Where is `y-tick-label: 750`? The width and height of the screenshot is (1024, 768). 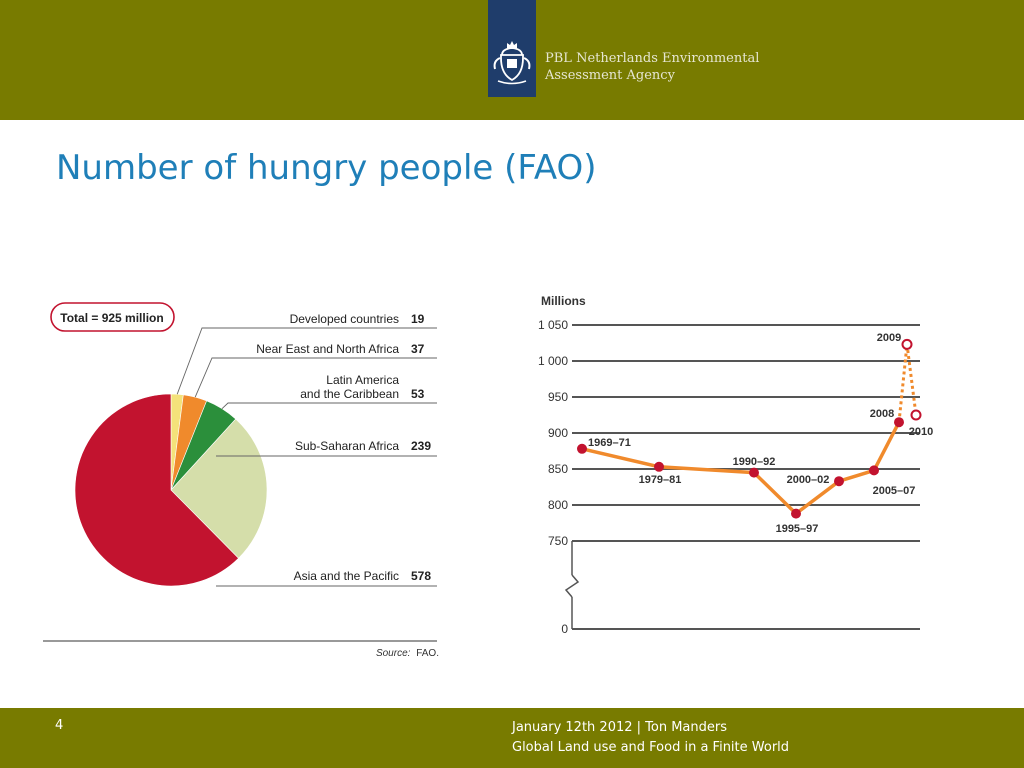 y-tick-label: 750 is located at coordinates (558, 541).